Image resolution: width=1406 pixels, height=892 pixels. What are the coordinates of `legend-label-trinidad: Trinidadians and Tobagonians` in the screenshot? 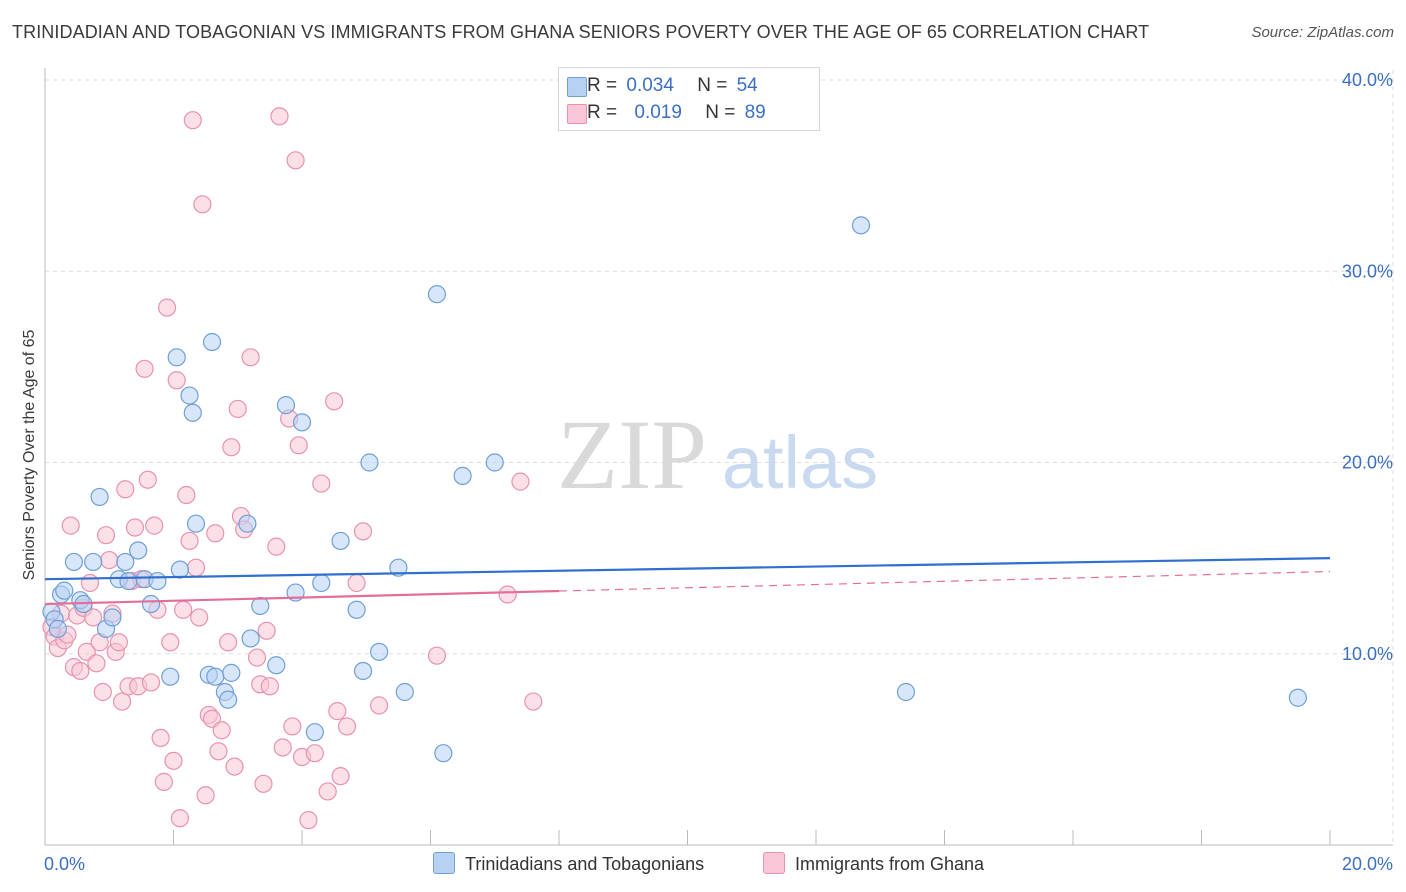 It's located at (585, 864).